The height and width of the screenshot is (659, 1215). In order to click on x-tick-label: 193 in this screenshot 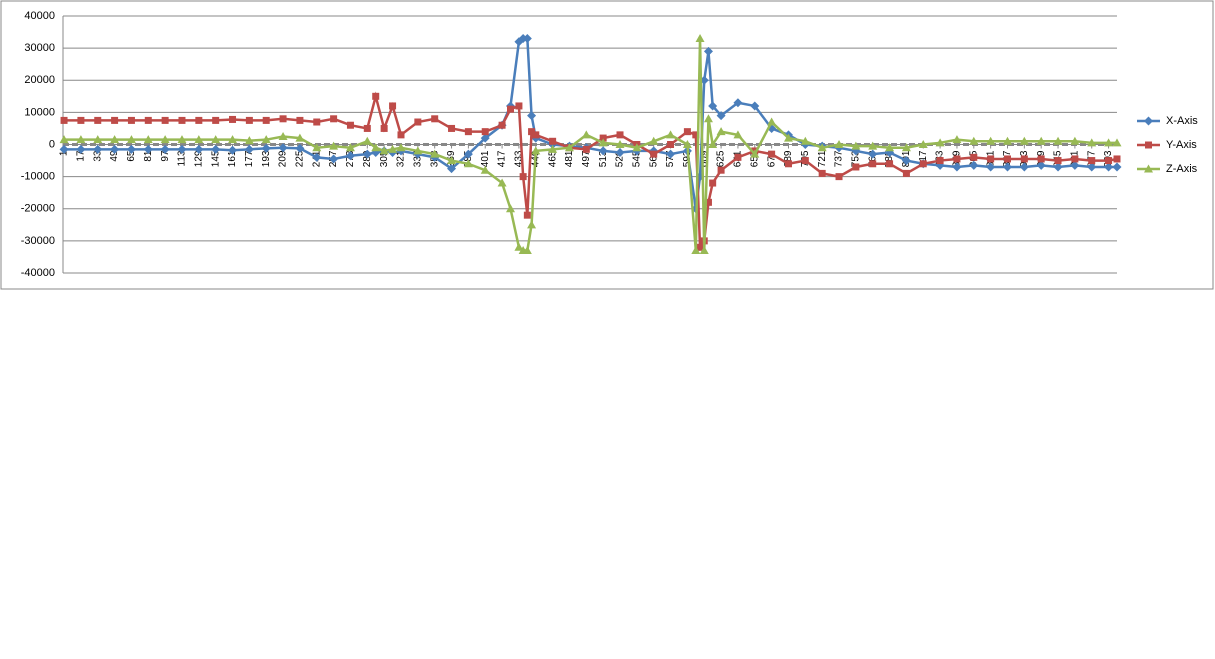, I will do `click(266, 158)`.